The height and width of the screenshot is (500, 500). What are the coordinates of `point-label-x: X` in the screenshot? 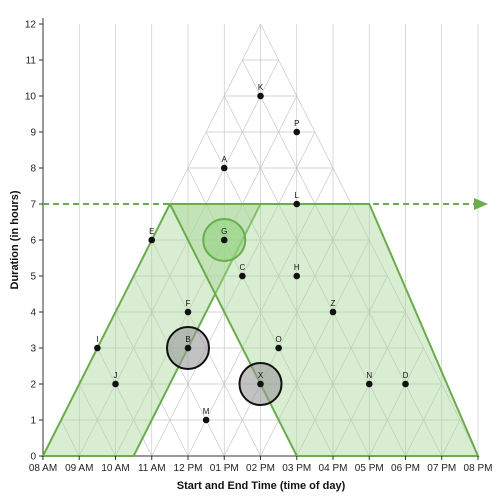 It's located at (261, 375).